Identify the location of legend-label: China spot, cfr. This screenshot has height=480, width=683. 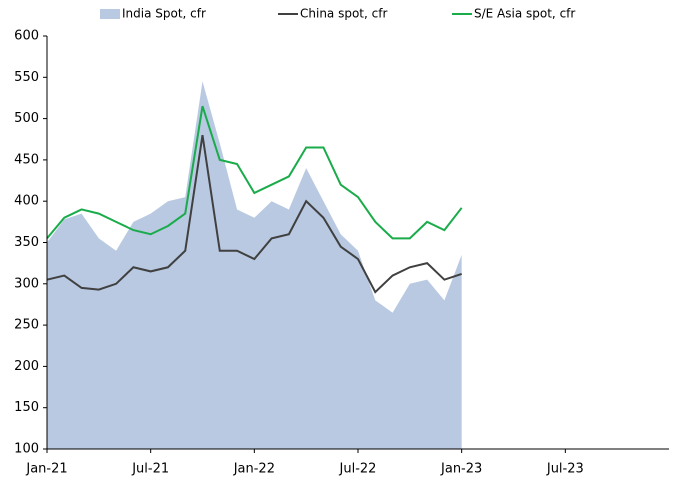
(343, 14).